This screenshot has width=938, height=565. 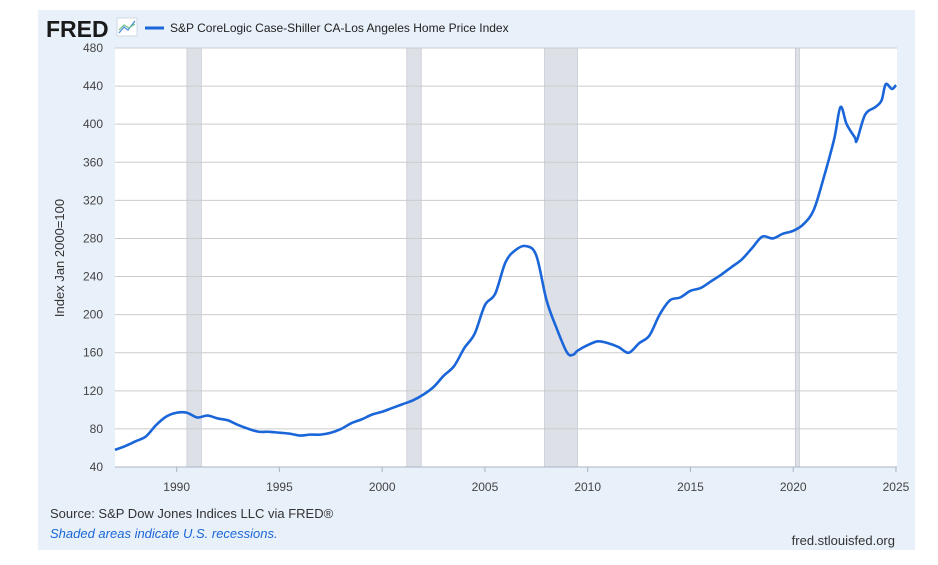 I want to click on y-tick-label: 280, so click(x=93, y=238).